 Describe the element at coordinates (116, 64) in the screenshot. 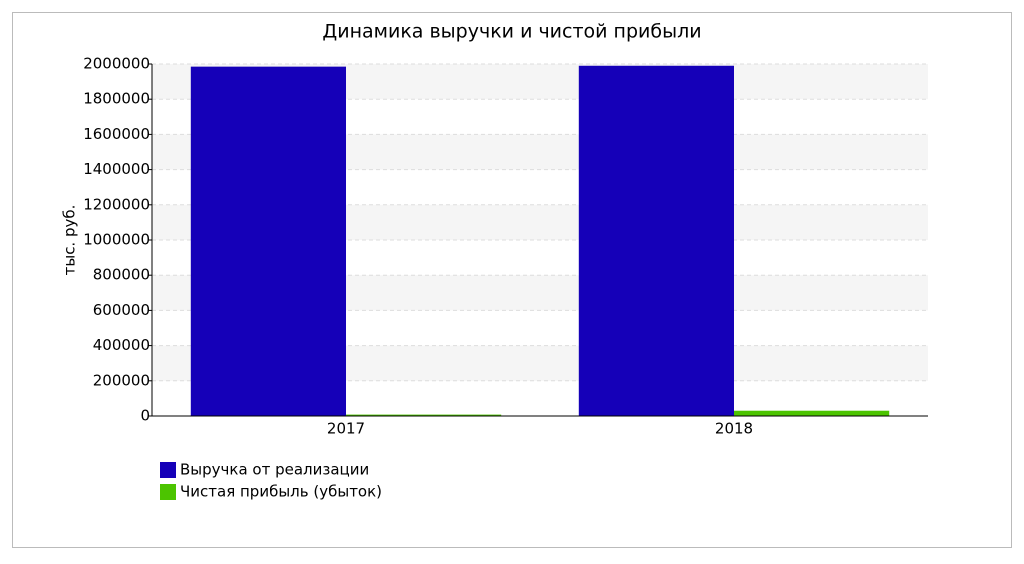

I see `y-tick-label: 2000000` at that location.